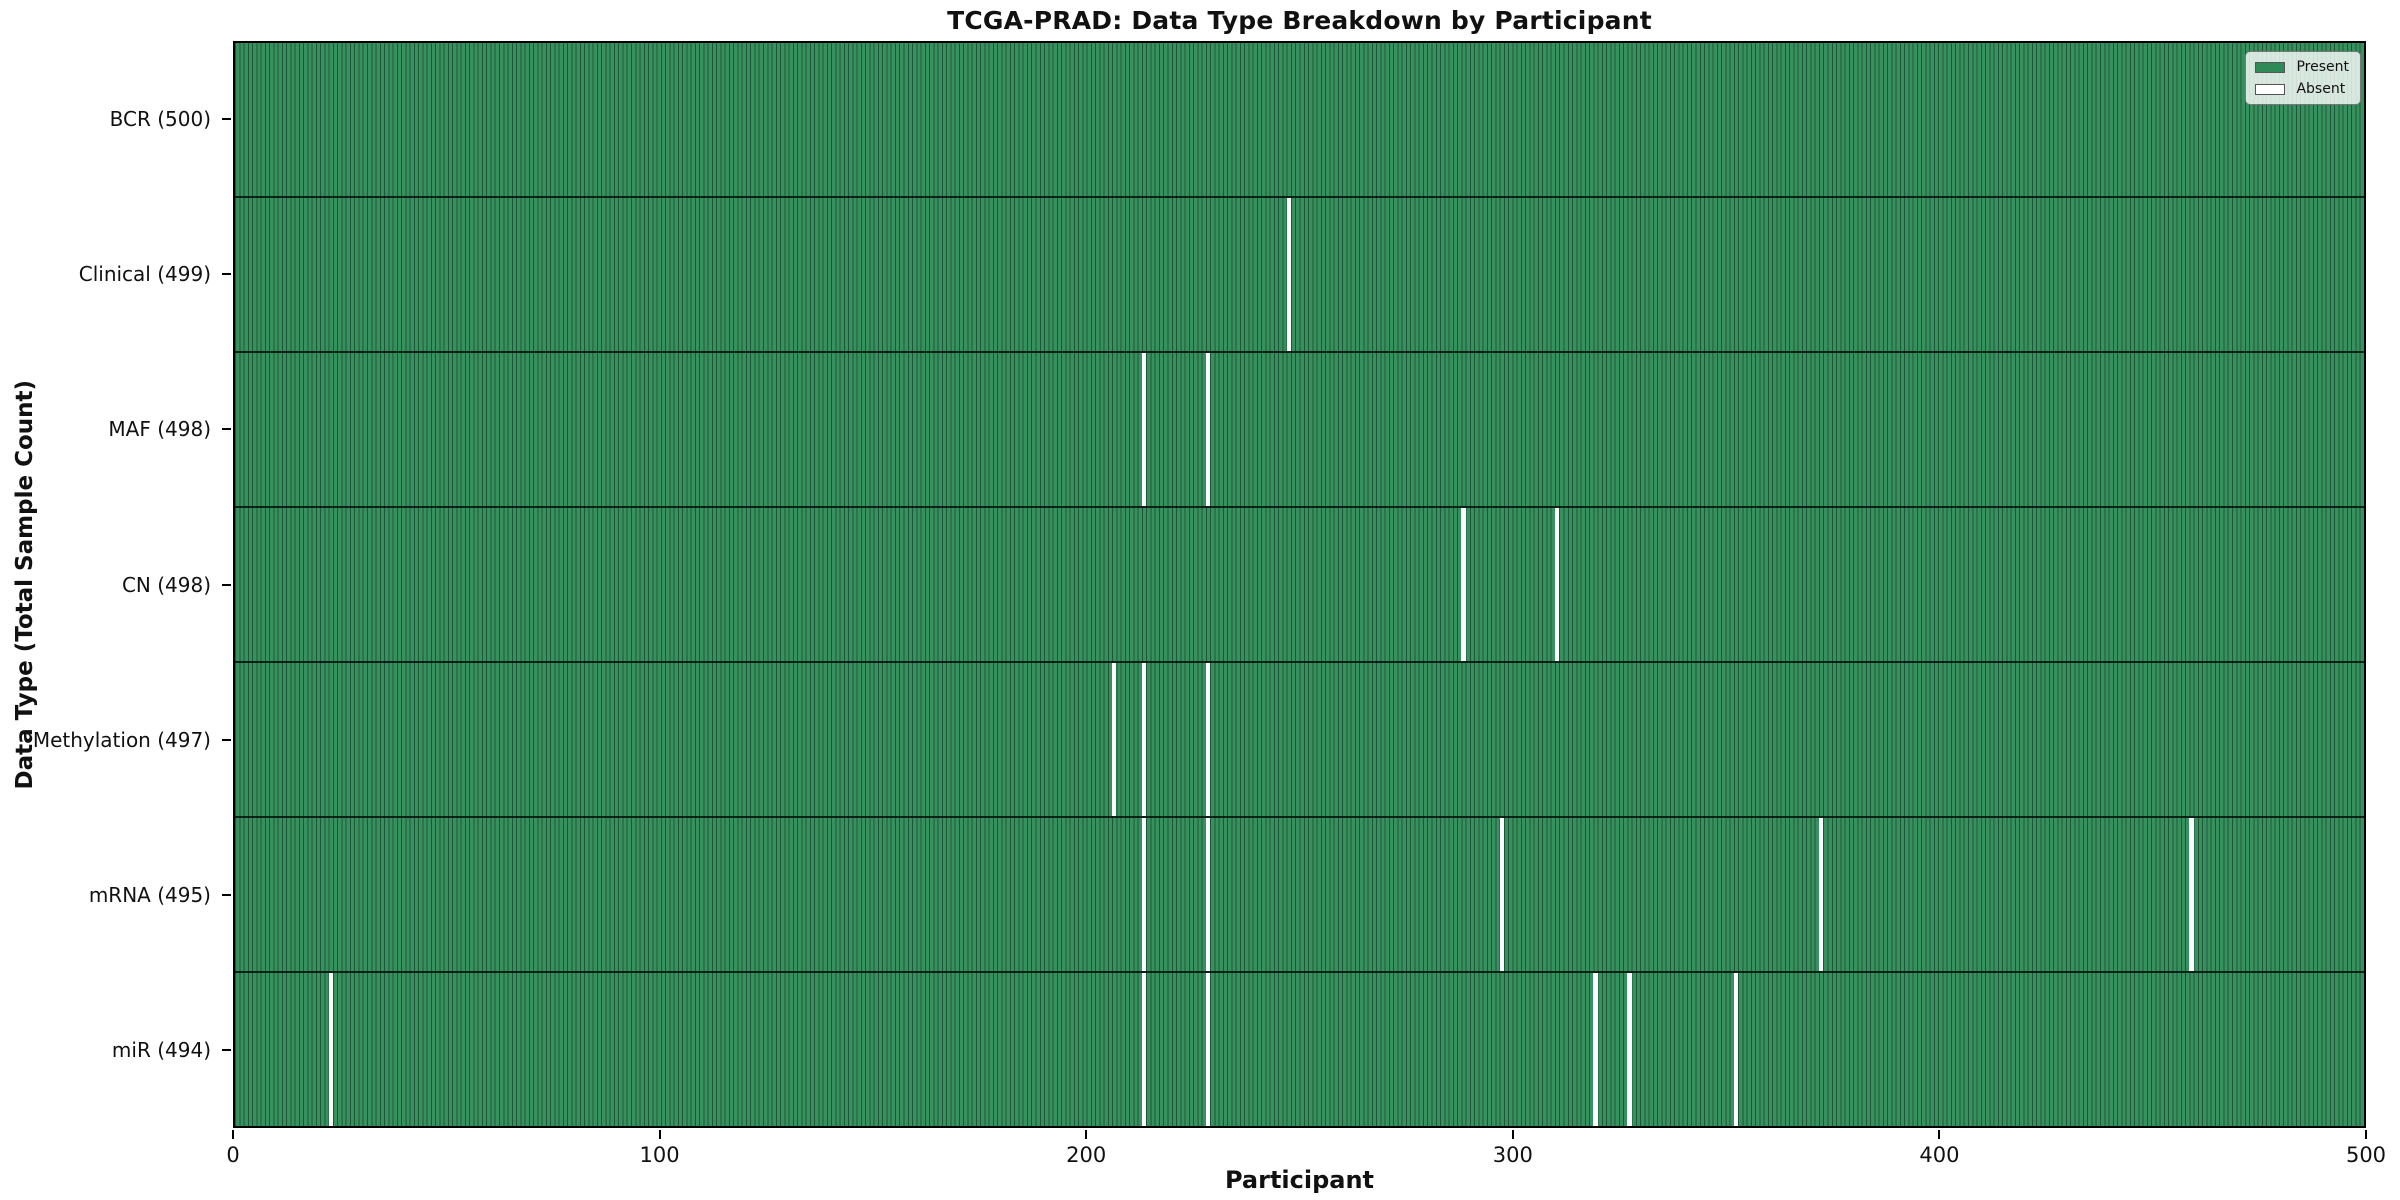 The height and width of the screenshot is (1200, 2400). What do you see at coordinates (1299, 275) in the screenshot?
I see `row-Clinical` at bounding box center [1299, 275].